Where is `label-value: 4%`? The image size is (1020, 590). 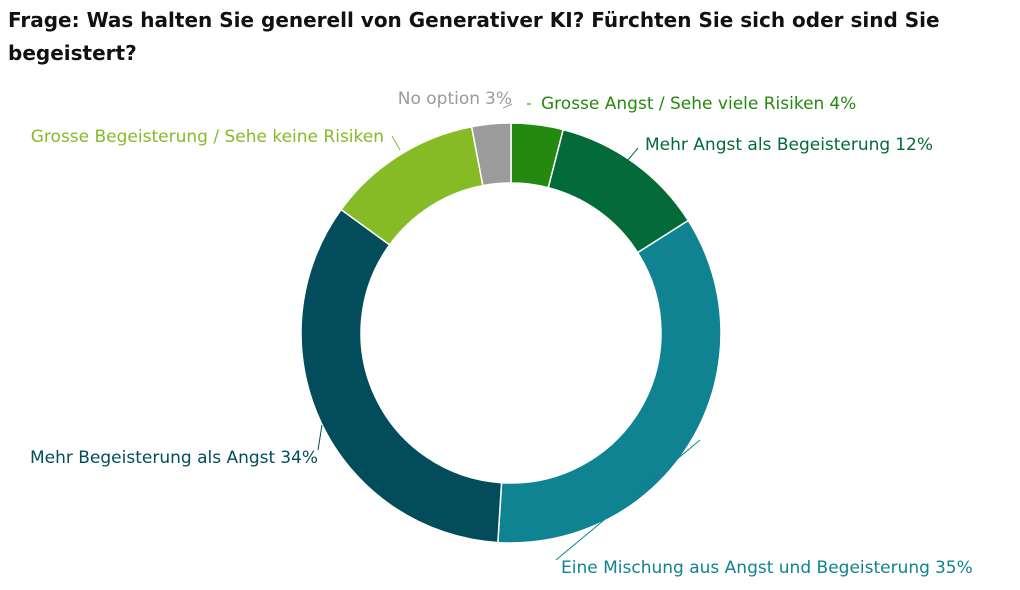
label-value: 4% is located at coordinates (842, 104).